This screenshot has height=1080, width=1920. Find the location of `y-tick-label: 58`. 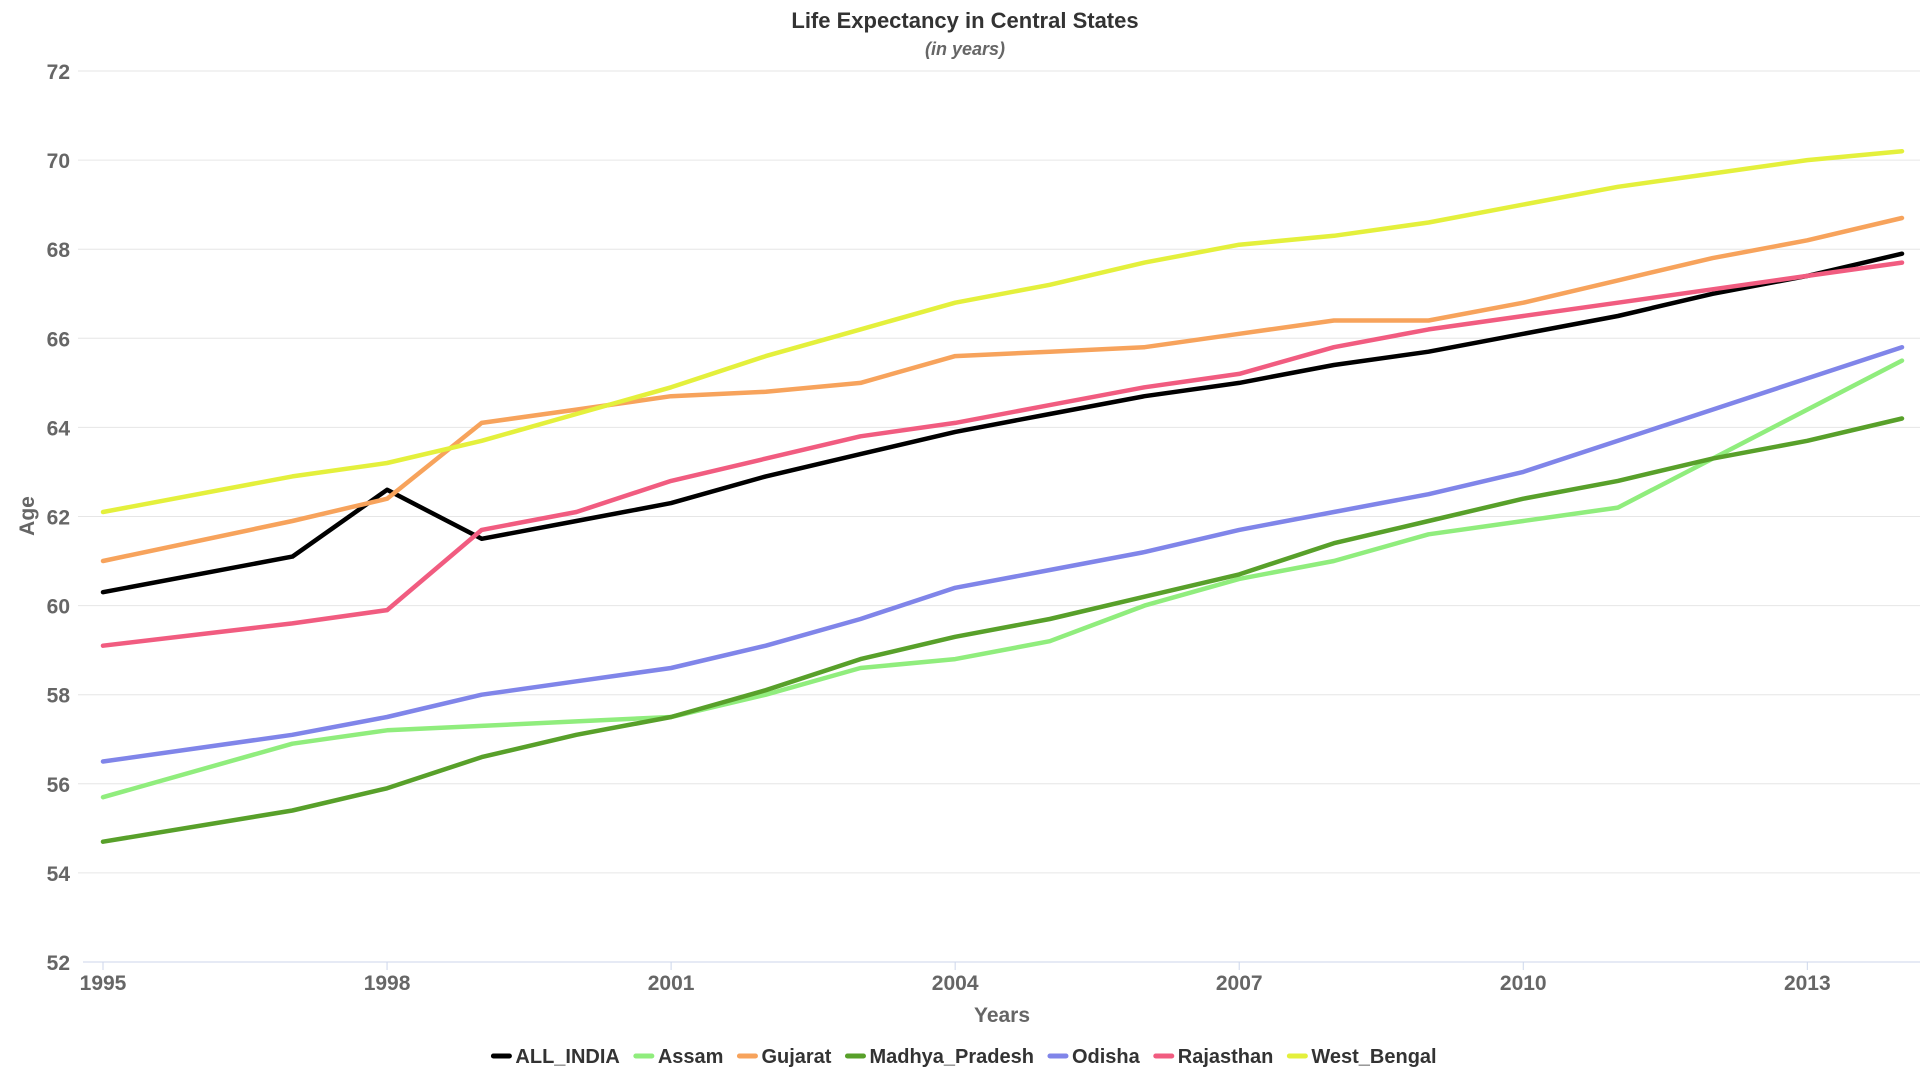

y-tick-label: 58 is located at coordinates (59, 696).